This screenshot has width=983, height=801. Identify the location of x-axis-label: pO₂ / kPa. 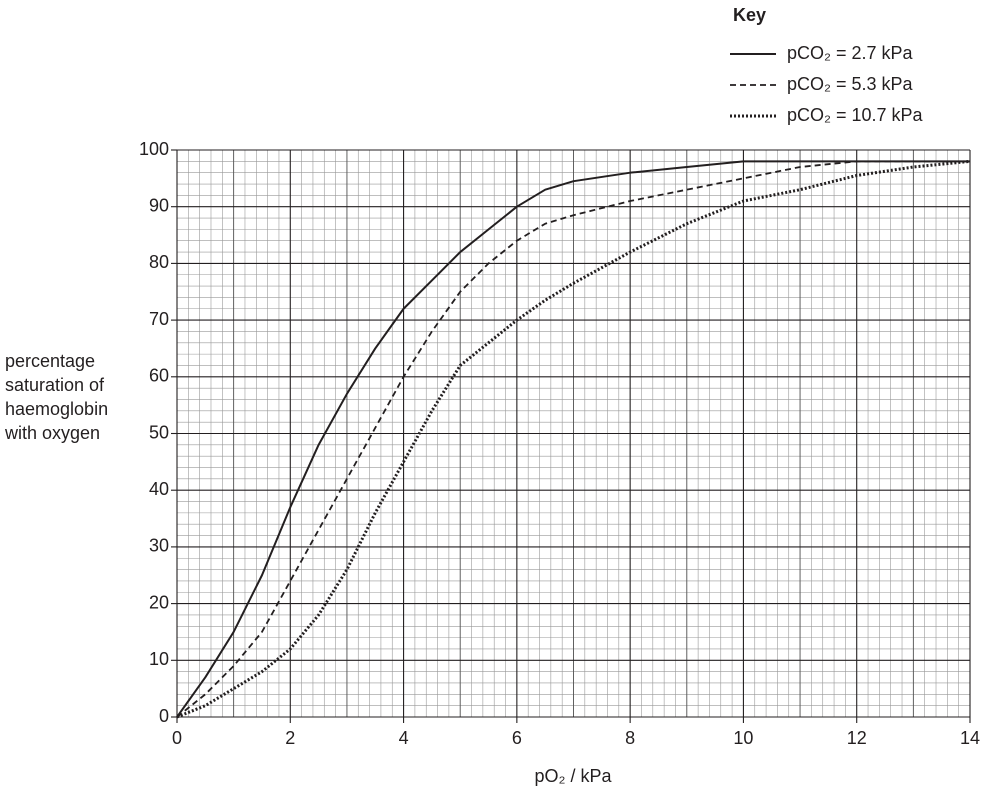
(573, 776).